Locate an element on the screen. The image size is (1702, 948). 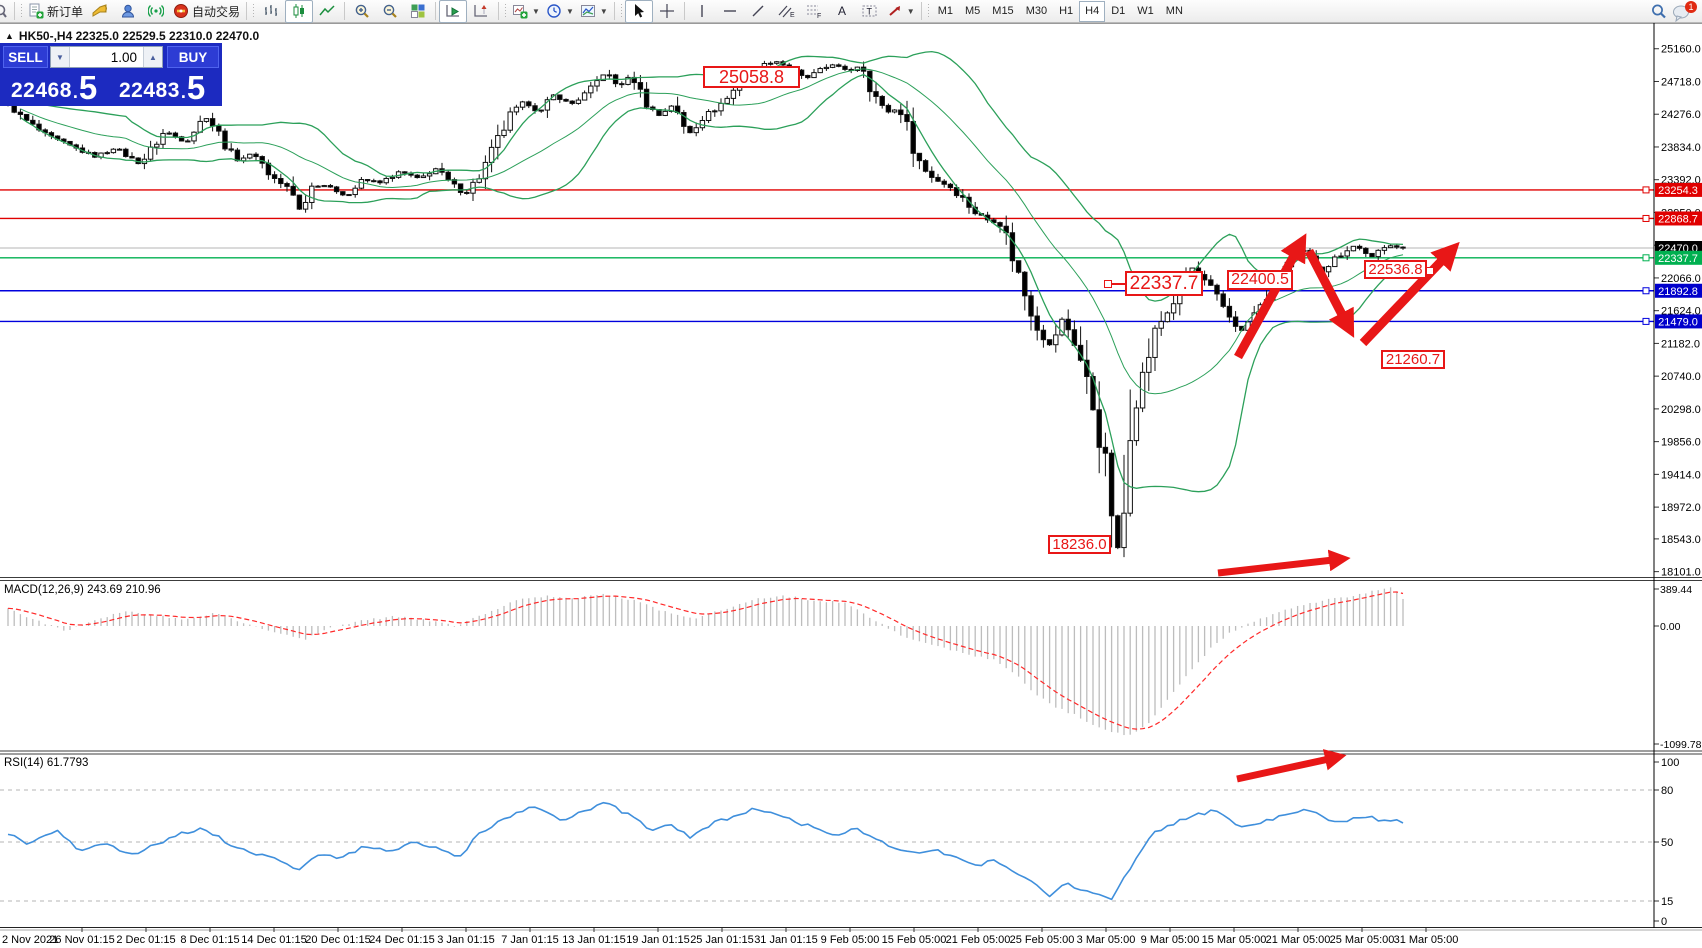
buy-button: BUY is located at coordinates (193, 57).